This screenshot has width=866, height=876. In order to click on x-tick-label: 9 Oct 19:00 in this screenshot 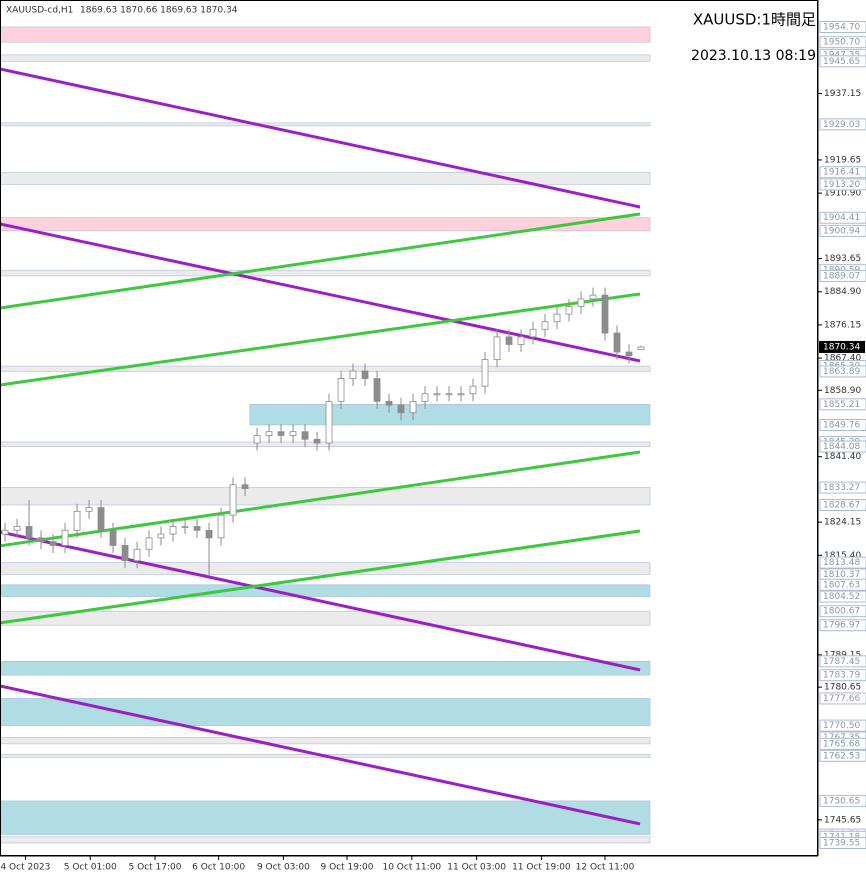, I will do `click(347, 868)`.